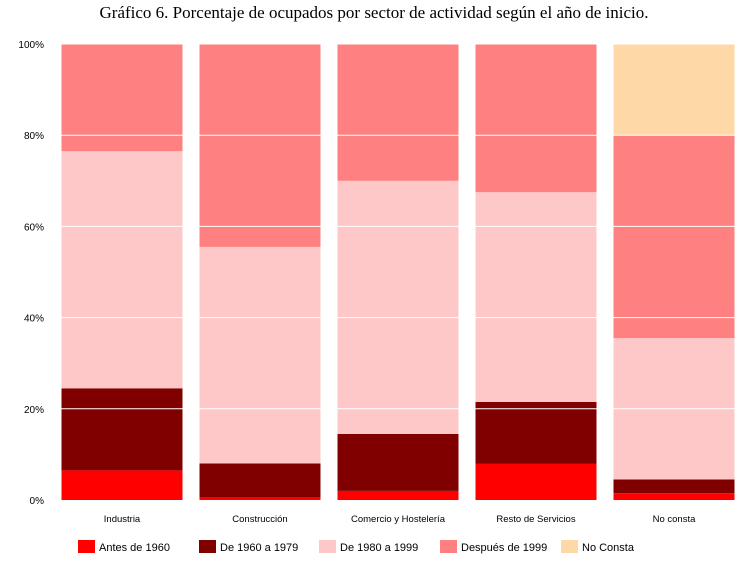 This screenshot has width=748, height=562. What do you see at coordinates (34, 410) in the screenshot?
I see `y-tick-label: 20%` at bounding box center [34, 410].